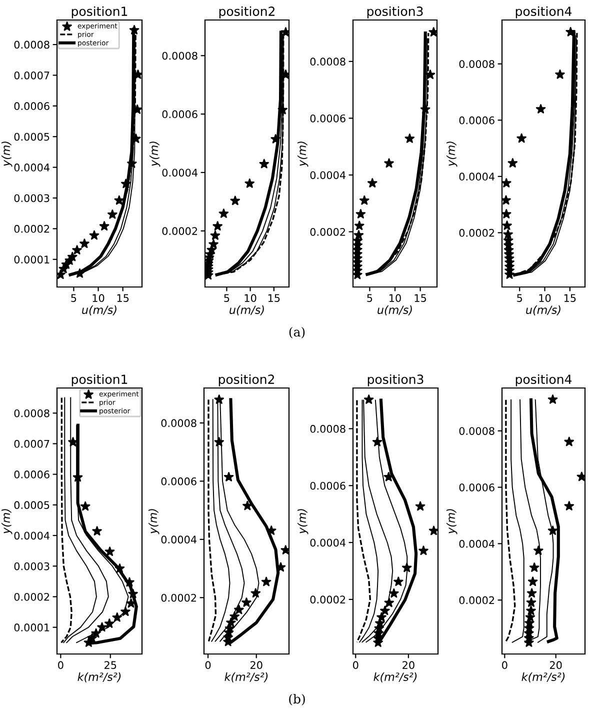 The height and width of the screenshot is (712, 594). What do you see at coordinates (110, 665) in the screenshot?
I see `x-tick-label: 25` at bounding box center [110, 665].